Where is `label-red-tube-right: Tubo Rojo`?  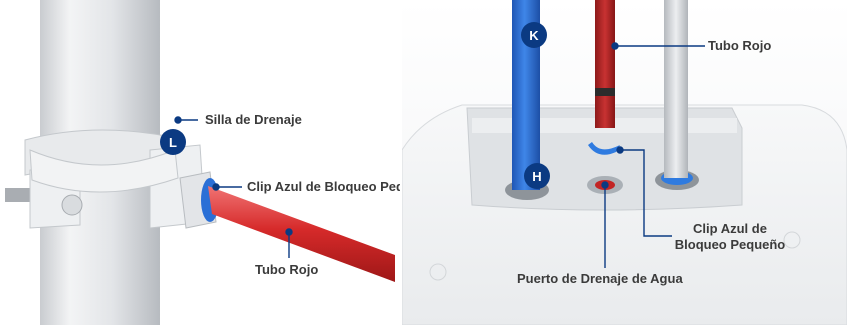
label-red-tube-right: Tubo Rojo is located at coordinates (740, 45).